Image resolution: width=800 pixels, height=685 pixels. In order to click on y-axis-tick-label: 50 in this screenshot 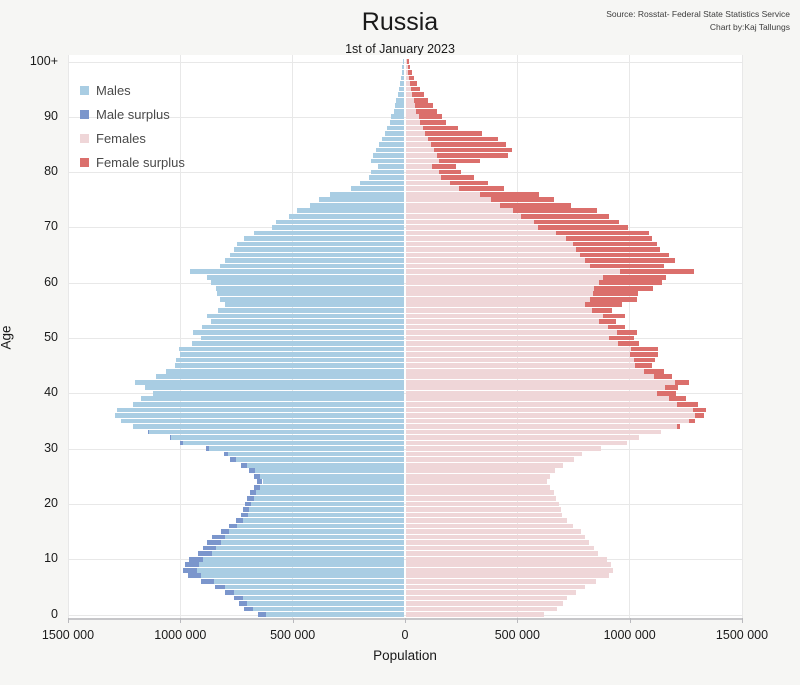, I will do `click(51, 337)`.